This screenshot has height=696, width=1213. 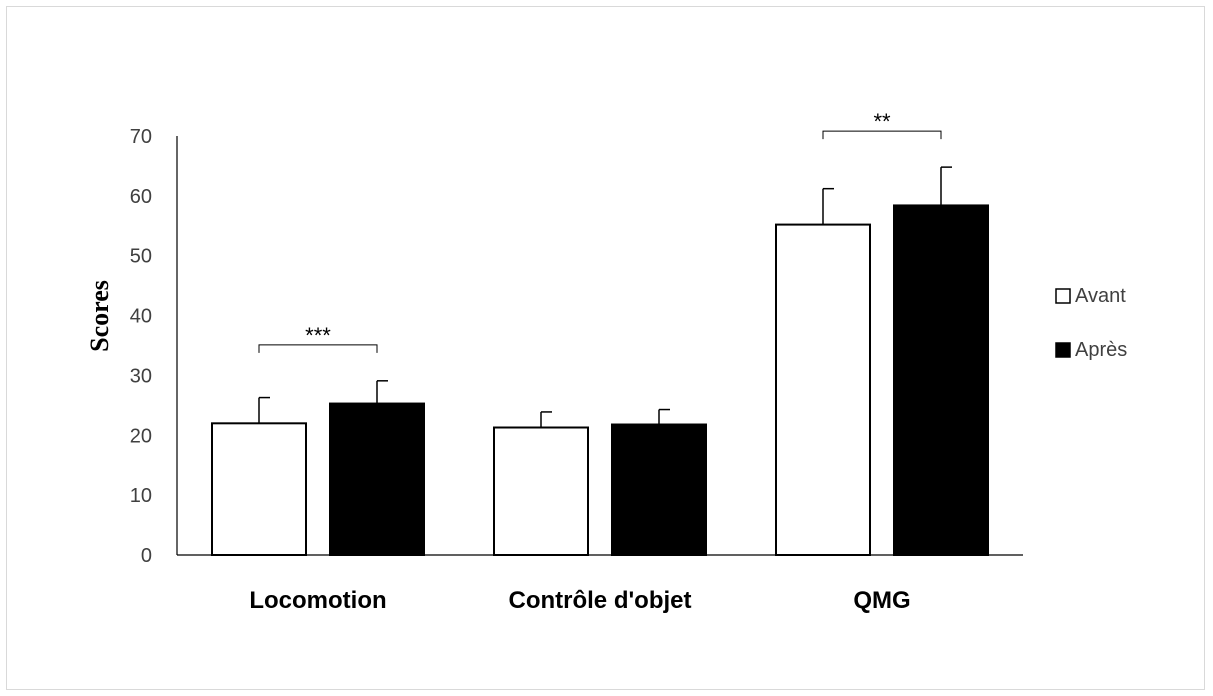 What do you see at coordinates (599, 600) in the screenshot?
I see `x-category-label: Contrôle d'objet` at bounding box center [599, 600].